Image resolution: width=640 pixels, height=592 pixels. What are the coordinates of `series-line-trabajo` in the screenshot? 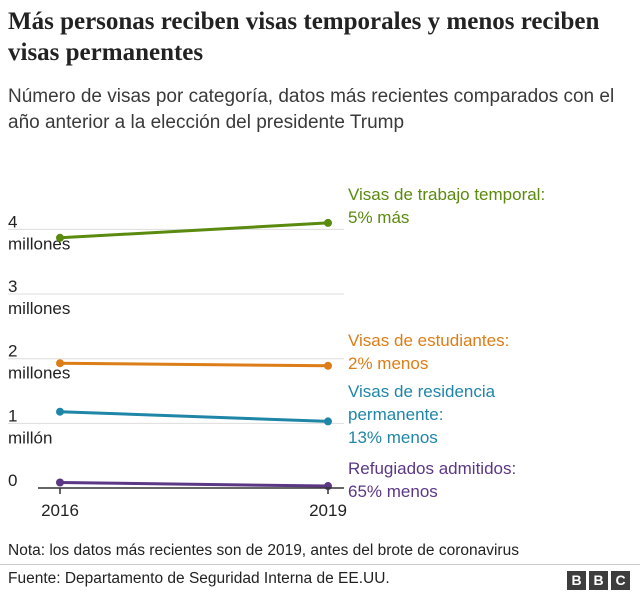 It's located at (194, 230).